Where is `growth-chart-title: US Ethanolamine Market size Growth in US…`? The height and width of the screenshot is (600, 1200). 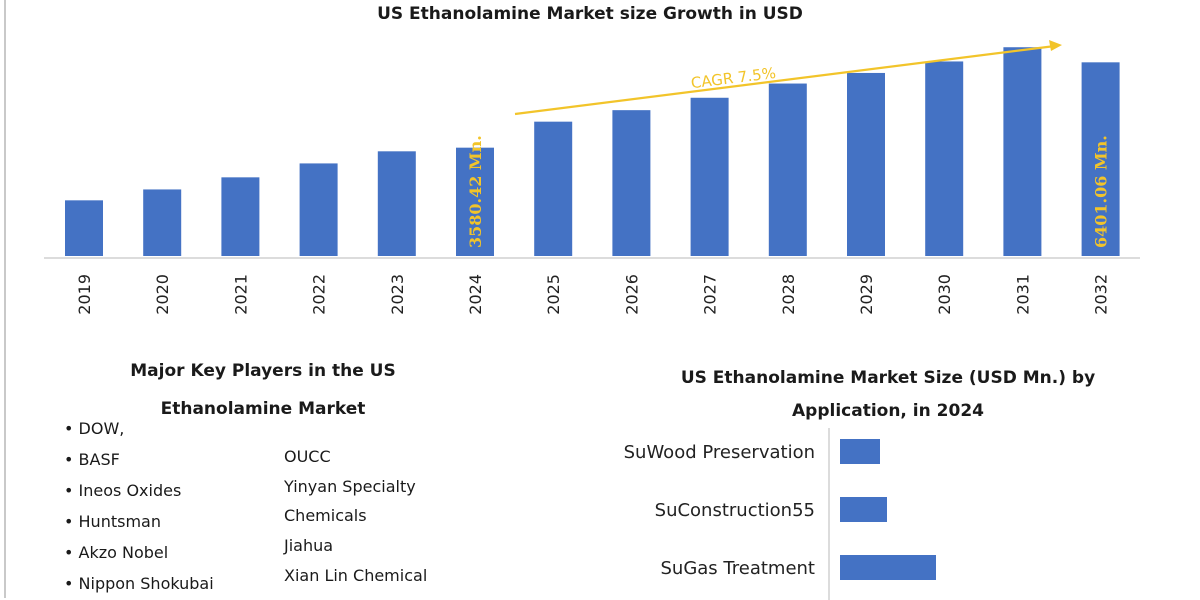
growth-chart-title: US Ethanolamine Market size Growth in US… is located at coordinates (590, 14).